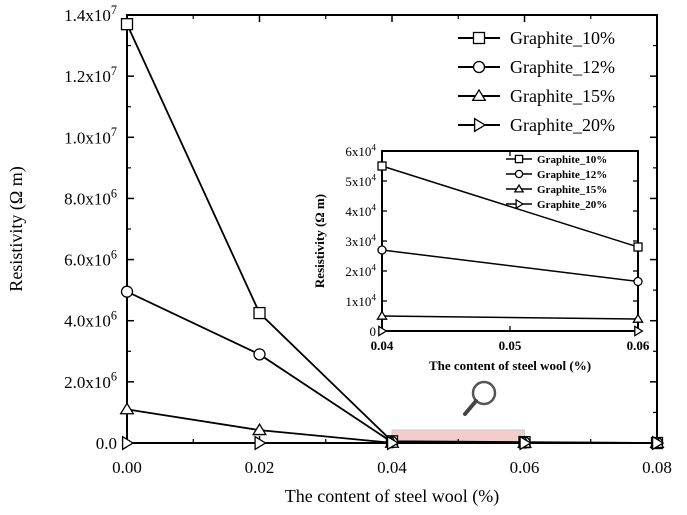 The height and width of the screenshot is (515, 687). Describe the element at coordinates (562, 38) in the screenshot. I see `legend-label: Graphite_10%` at that location.